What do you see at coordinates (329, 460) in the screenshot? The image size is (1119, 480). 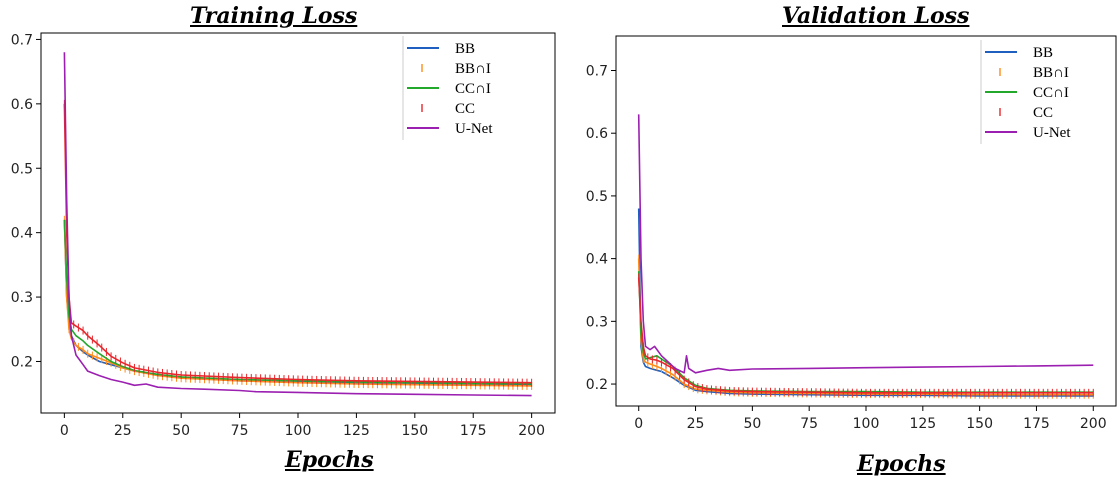 I see `training-loss-xlabel: Epochs` at bounding box center [329, 460].